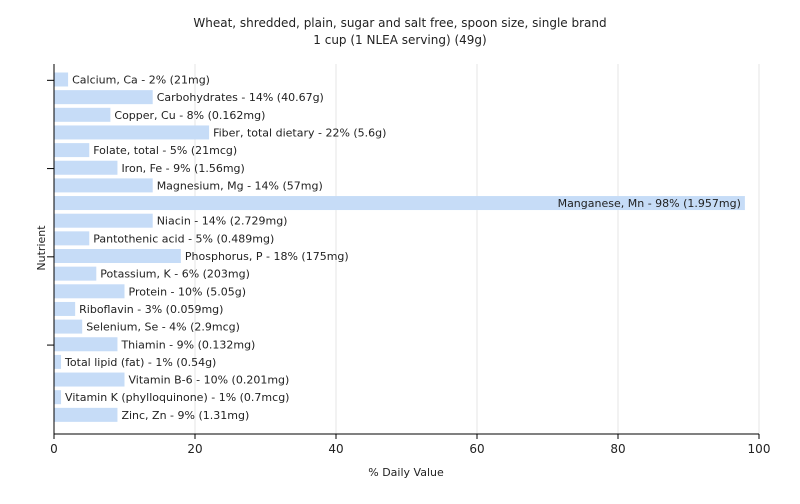 The width and height of the screenshot is (800, 504). What do you see at coordinates (187, 344) in the screenshot?
I see `bar-label: Thiamin - 9% (0.132mg)` at bounding box center [187, 344].